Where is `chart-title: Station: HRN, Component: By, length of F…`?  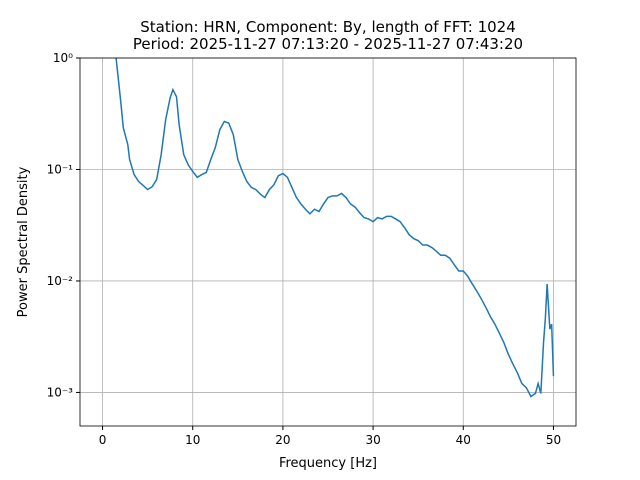 chart-title: Station: HRN, Component: By, length of F… is located at coordinates (328, 27).